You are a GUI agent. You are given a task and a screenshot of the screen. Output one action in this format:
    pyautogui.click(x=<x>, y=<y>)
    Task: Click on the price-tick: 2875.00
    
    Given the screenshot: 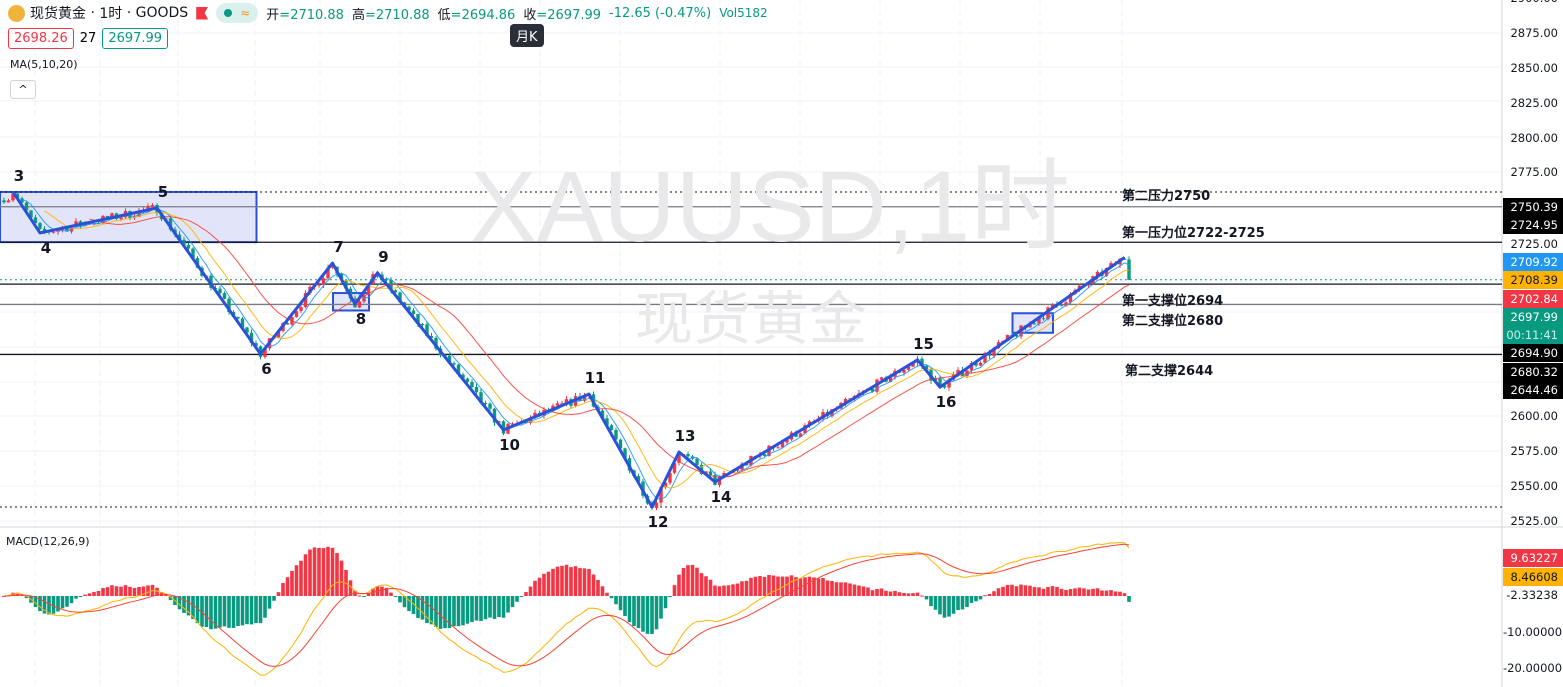 What is the action you would take?
    pyautogui.click(x=1534, y=33)
    